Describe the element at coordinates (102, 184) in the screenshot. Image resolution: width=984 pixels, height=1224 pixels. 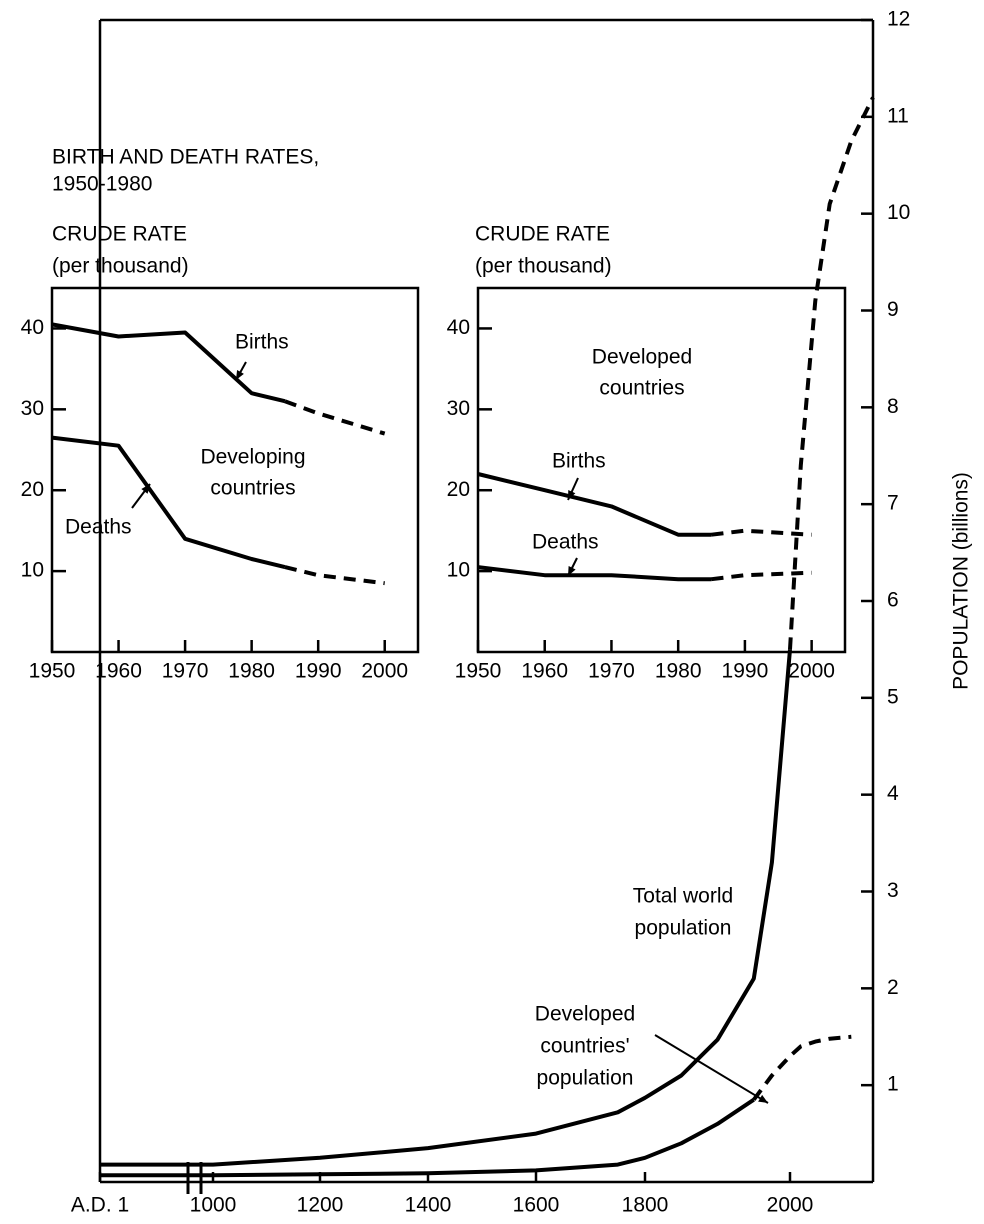
I see `chart-title: 1950-1980` at that location.